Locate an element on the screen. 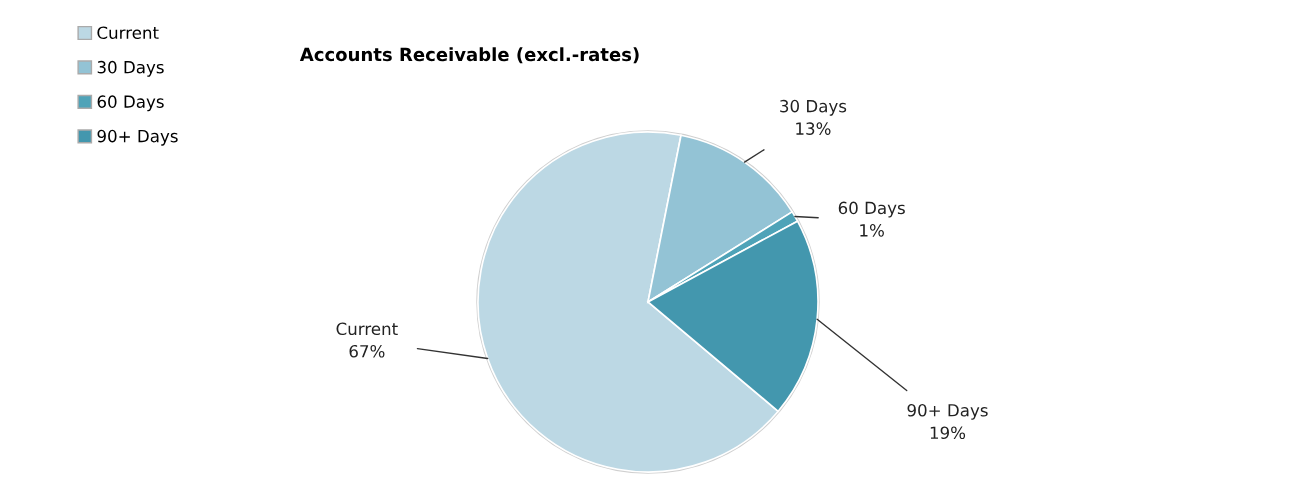 This screenshot has width=1299, height=486. legend-label: 30 Days is located at coordinates (130, 68).